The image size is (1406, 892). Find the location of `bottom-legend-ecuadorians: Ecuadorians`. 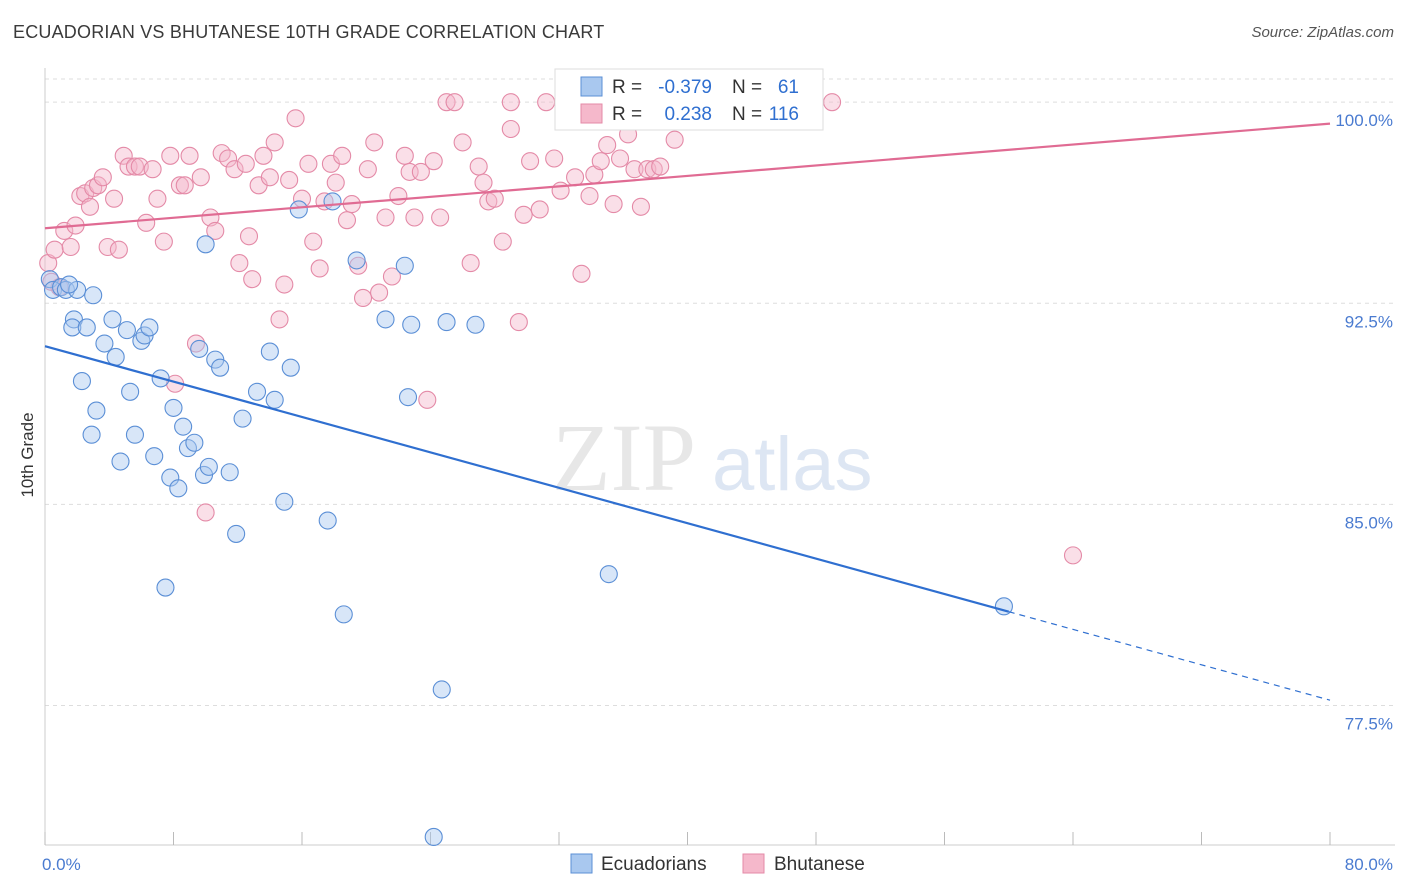

bottom-legend-ecuadorians: Ecuadorians is located at coordinates (654, 864).